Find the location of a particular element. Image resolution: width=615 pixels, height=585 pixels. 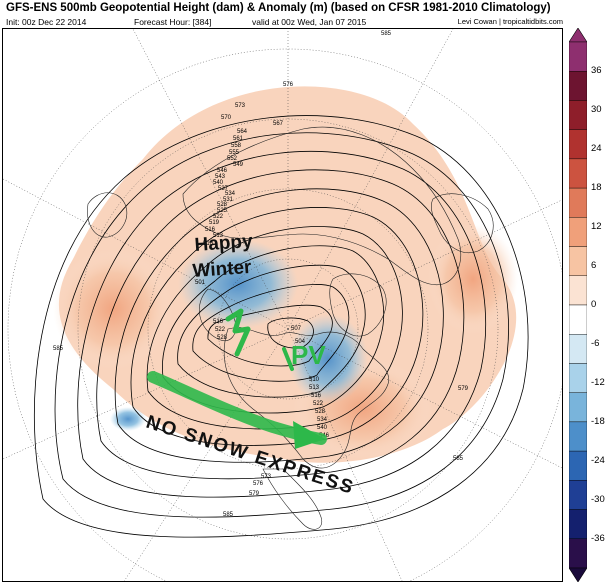

contour-label-585-se: 585 is located at coordinates (458, 459).